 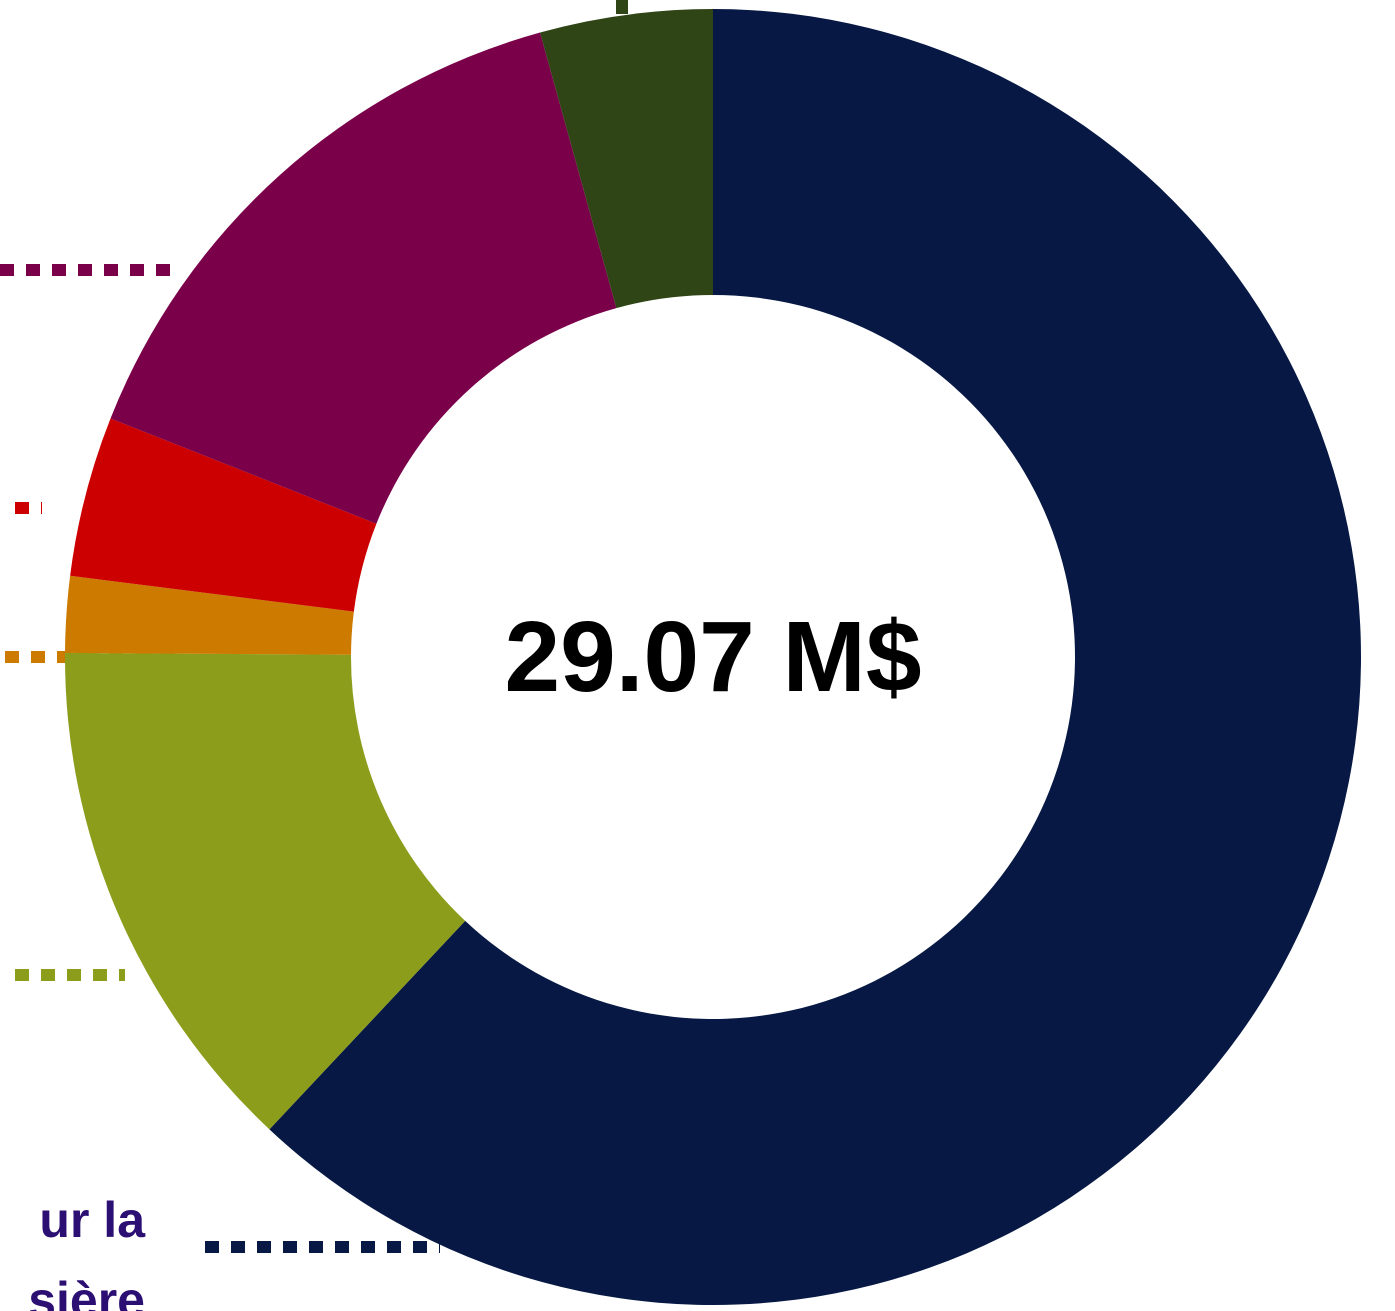 What do you see at coordinates (86, 1291) in the screenshot?
I see `slice-label: sière` at bounding box center [86, 1291].